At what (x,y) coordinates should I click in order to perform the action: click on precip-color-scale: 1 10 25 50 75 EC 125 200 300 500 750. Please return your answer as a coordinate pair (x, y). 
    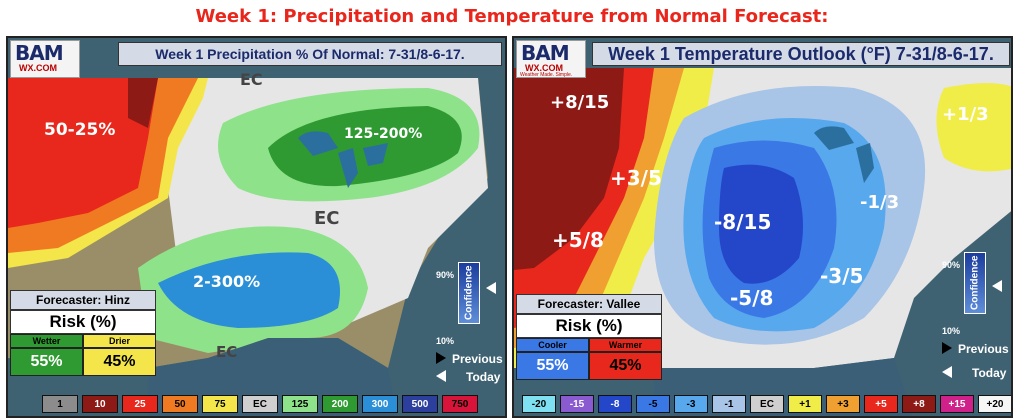
    Looking at the image, I should click on (262, 404).